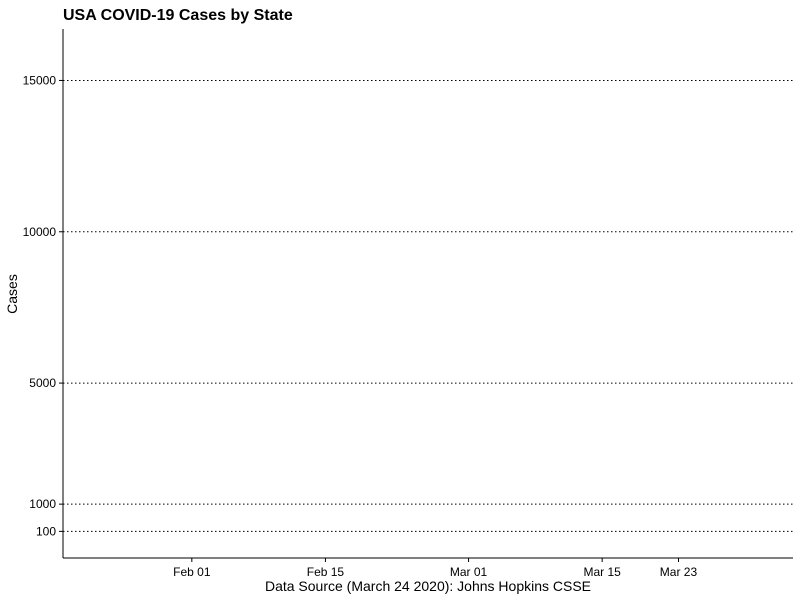  I want to click on chart-title: USA COVID-19 Cases by State, so click(178, 15).